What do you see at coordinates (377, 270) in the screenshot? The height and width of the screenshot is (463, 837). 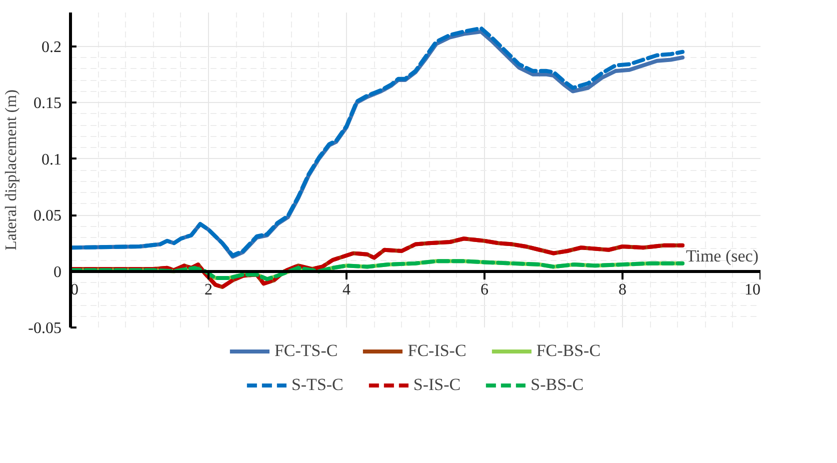 I see `line-series` at bounding box center [377, 270].